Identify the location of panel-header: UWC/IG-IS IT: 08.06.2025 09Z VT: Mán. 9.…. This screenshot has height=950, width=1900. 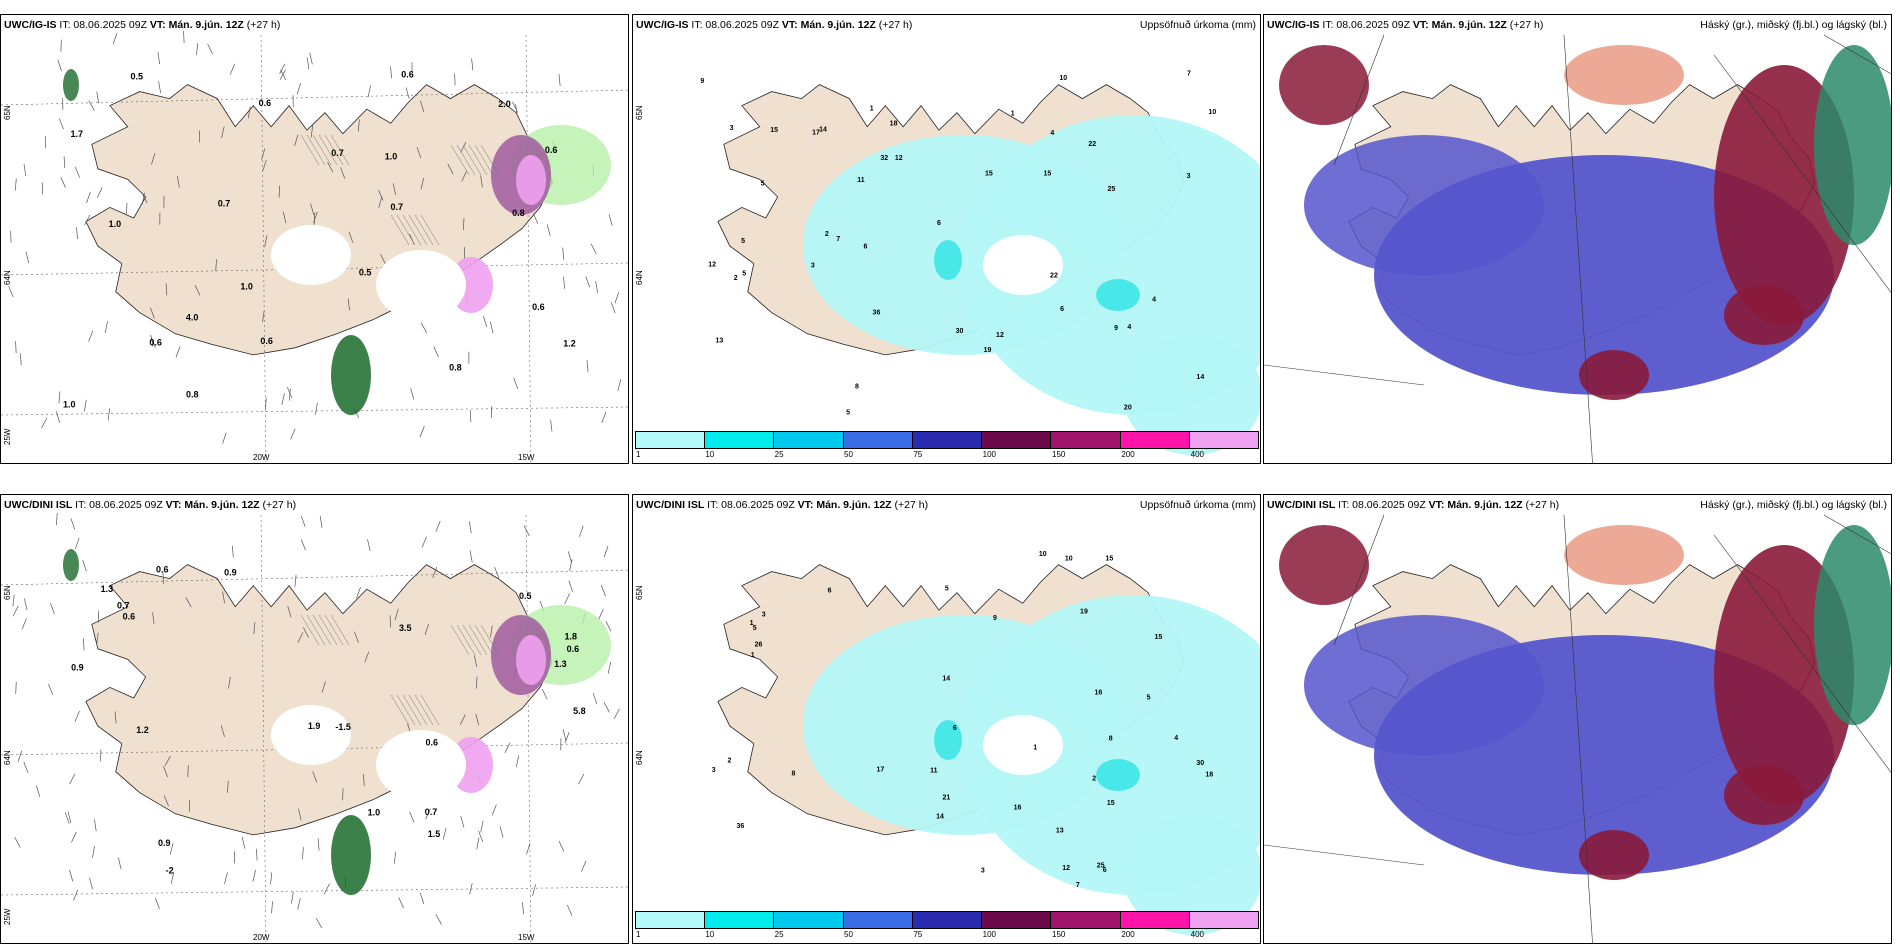
(1405, 25).